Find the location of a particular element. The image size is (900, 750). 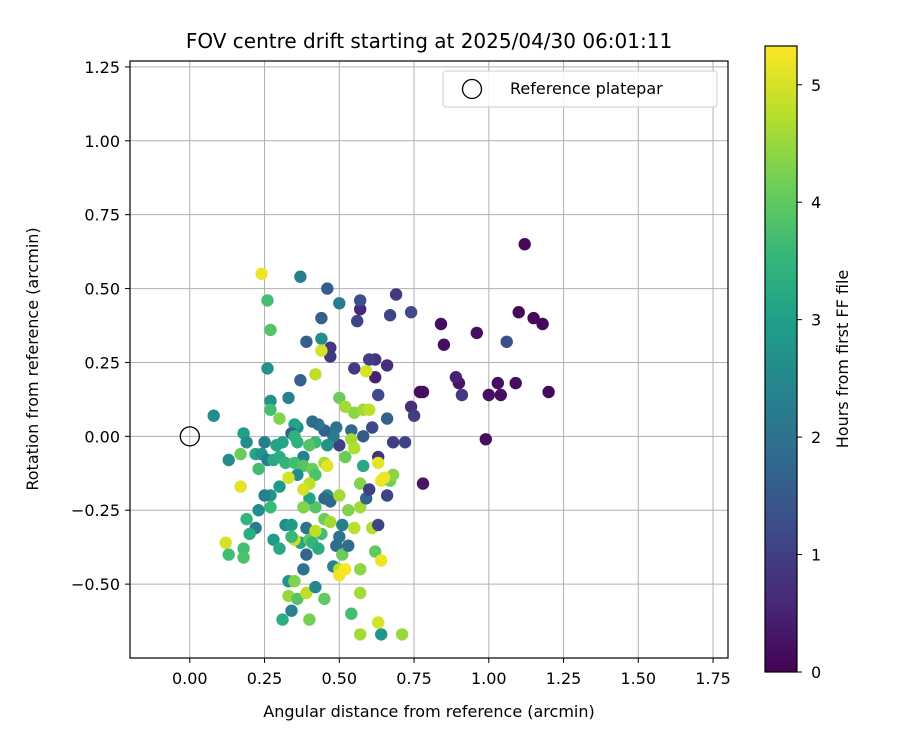

legend-reference-marker is located at coordinates (472, 89).